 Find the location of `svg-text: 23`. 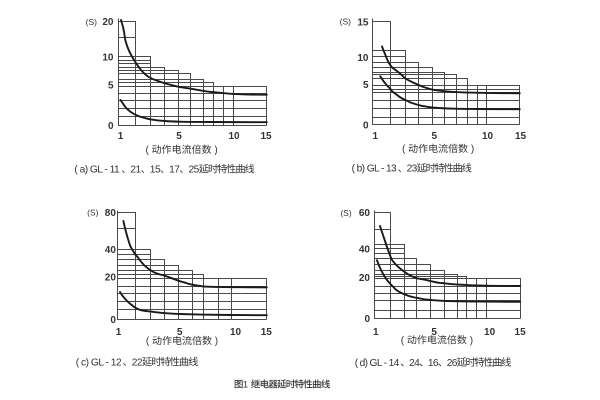

svg-text: 23 is located at coordinates (412, 169).